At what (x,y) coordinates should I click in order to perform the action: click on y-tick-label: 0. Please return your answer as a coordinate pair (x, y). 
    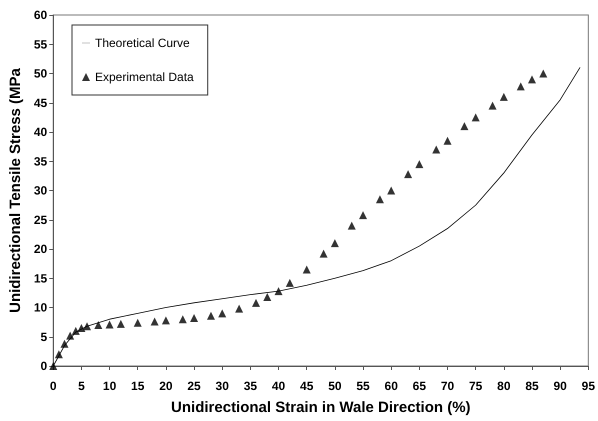
    Looking at the image, I should click on (44, 366).